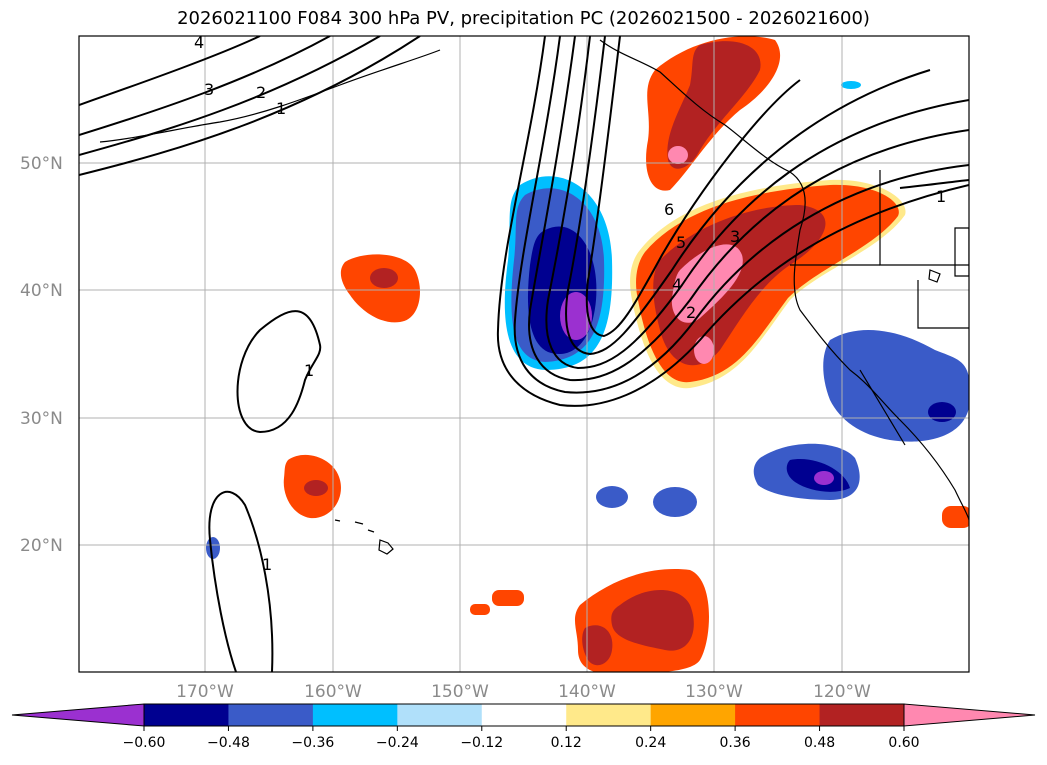 The width and height of the screenshot is (1047, 765). Describe the element at coordinates (41, 291) in the screenshot. I see `lat-label: 40°N` at that location.